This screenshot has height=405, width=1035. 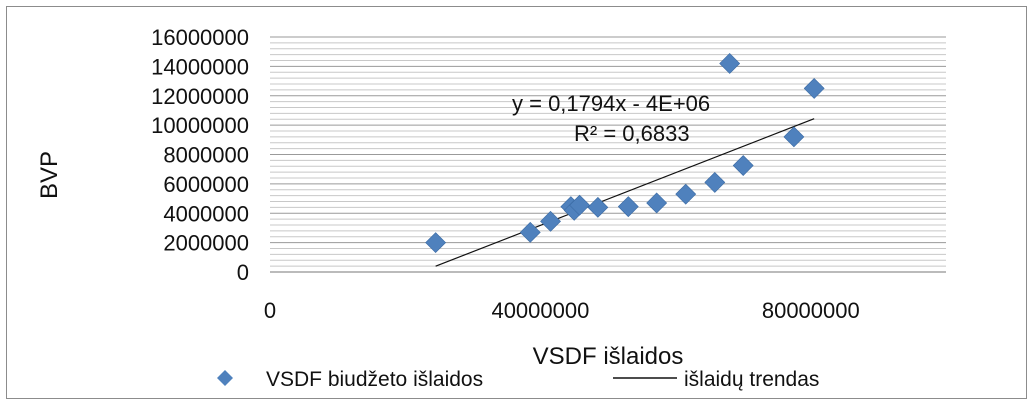 What do you see at coordinates (200, 125) in the screenshot?
I see `y-tick-label: 10000000` at bounding box center [200, 125].